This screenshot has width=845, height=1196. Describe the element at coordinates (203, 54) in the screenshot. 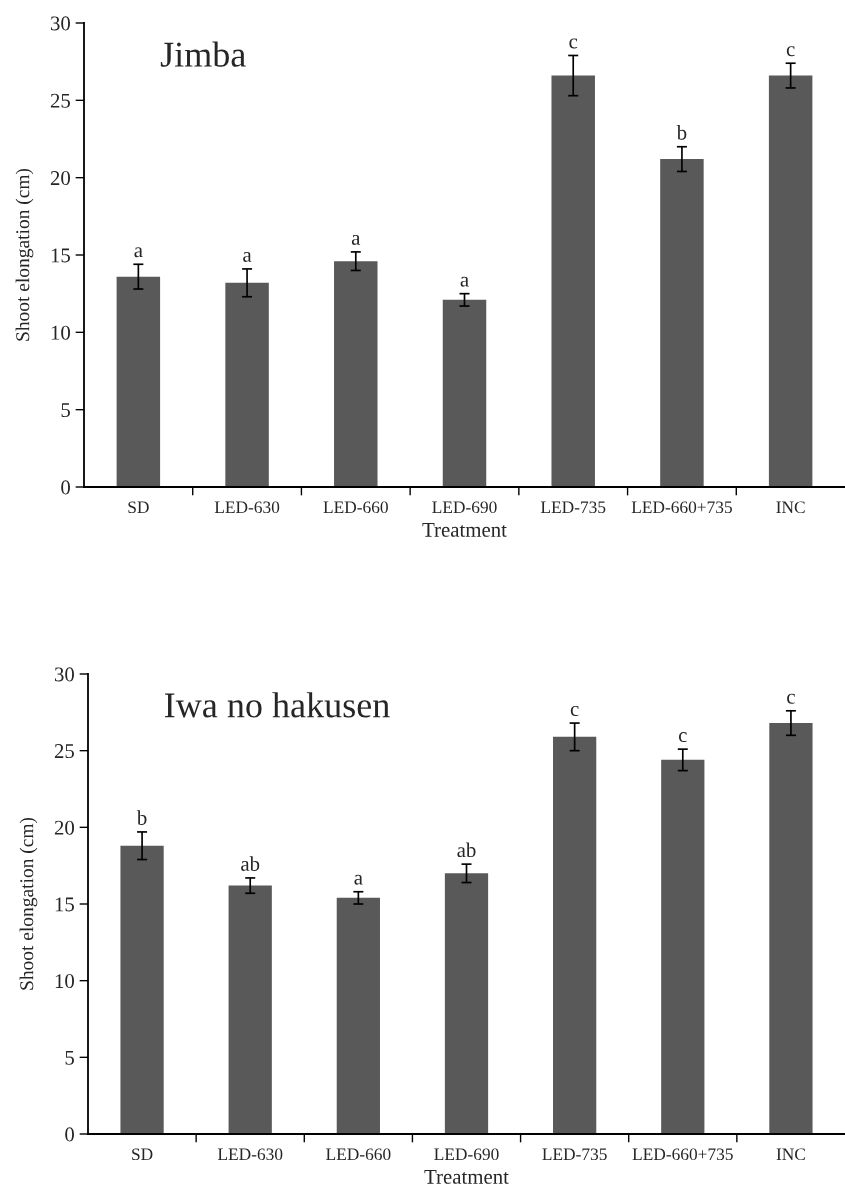

I see `chart-title: Jimba` at that location.